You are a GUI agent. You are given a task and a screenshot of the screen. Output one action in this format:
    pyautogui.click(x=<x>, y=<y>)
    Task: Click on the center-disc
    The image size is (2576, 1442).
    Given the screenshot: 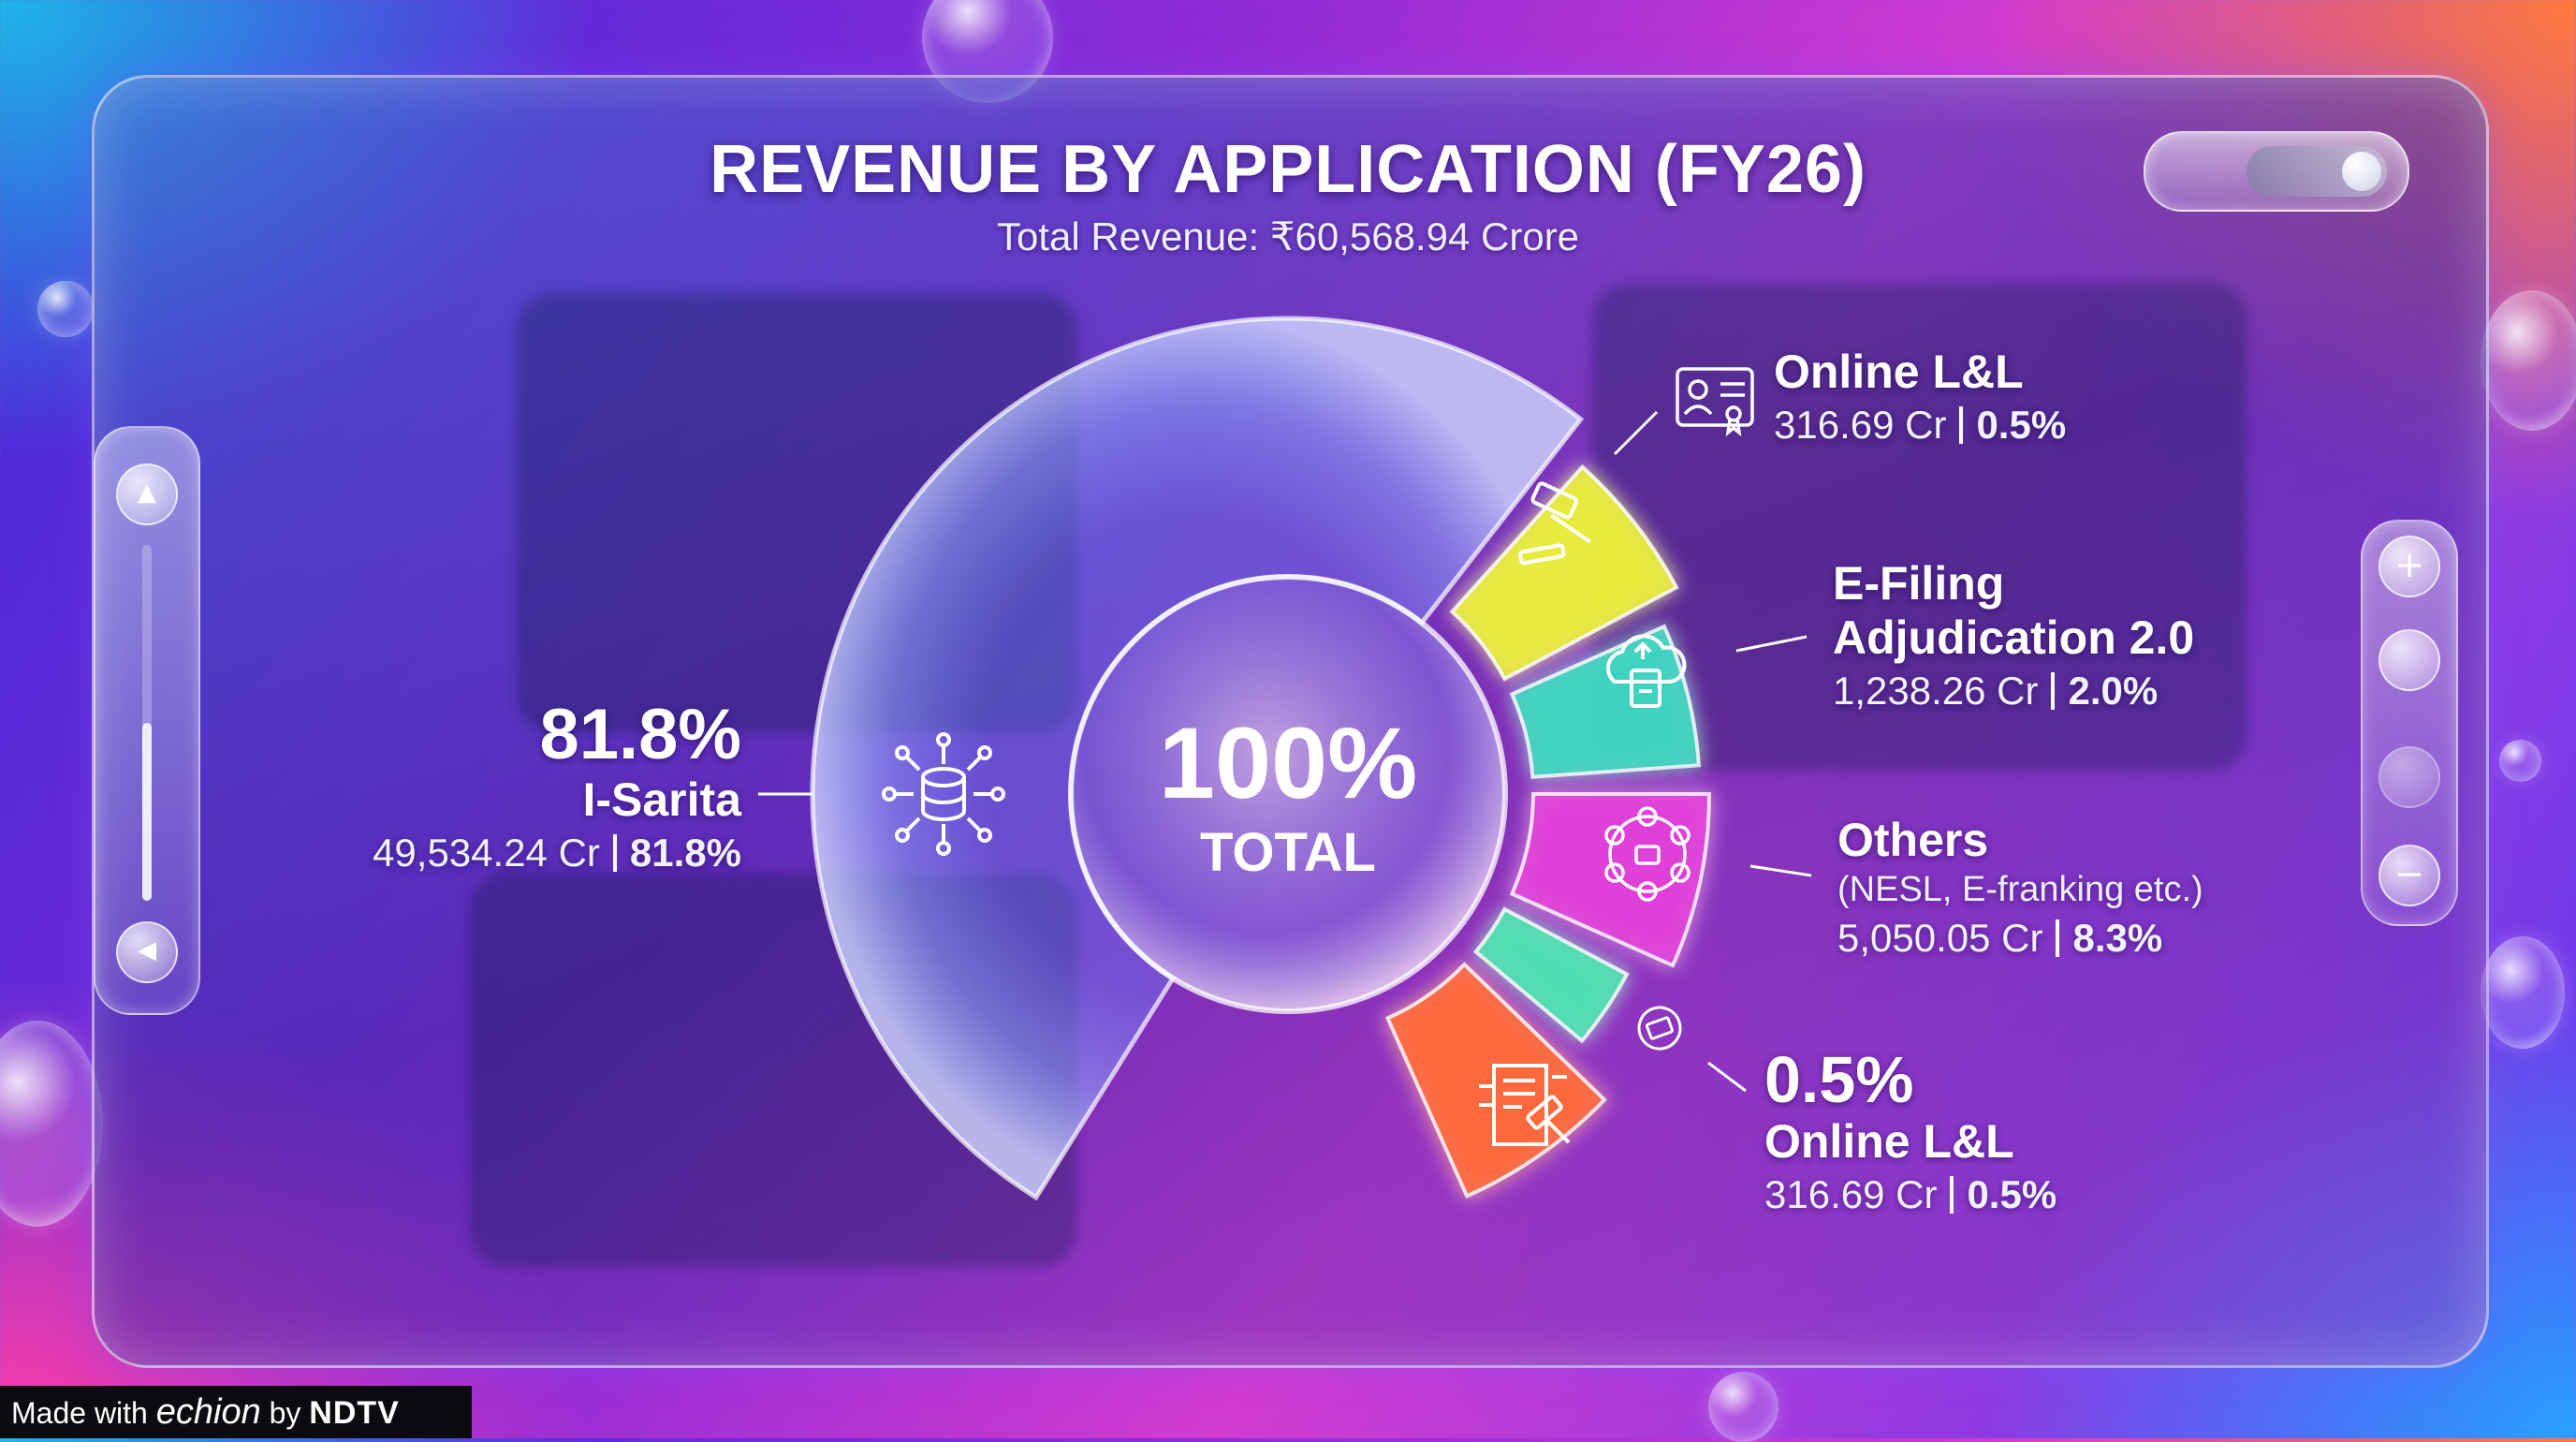 What is the action you would take?
    pyautogui.click(x=1288, y=794)
    